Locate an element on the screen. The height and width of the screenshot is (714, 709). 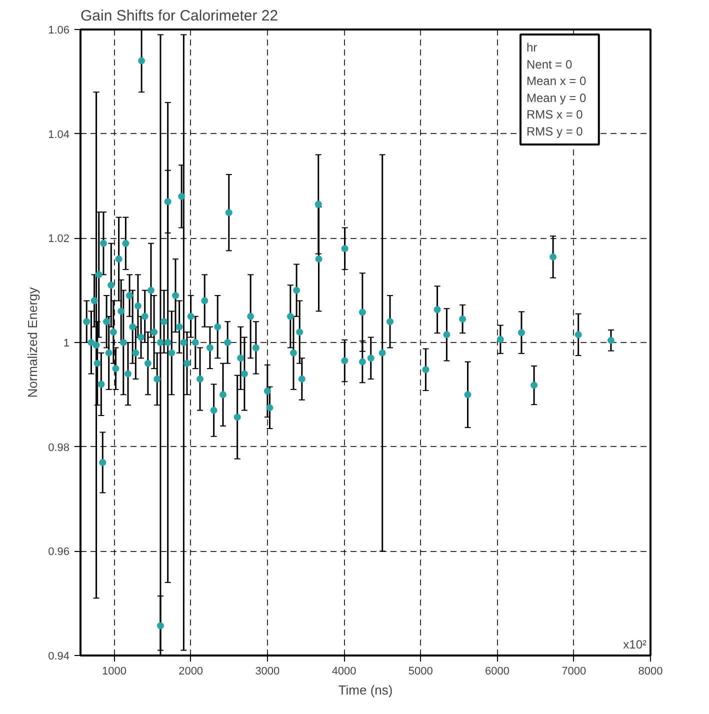
x-tick-label: 6000 is located at coordinates (497, 672).